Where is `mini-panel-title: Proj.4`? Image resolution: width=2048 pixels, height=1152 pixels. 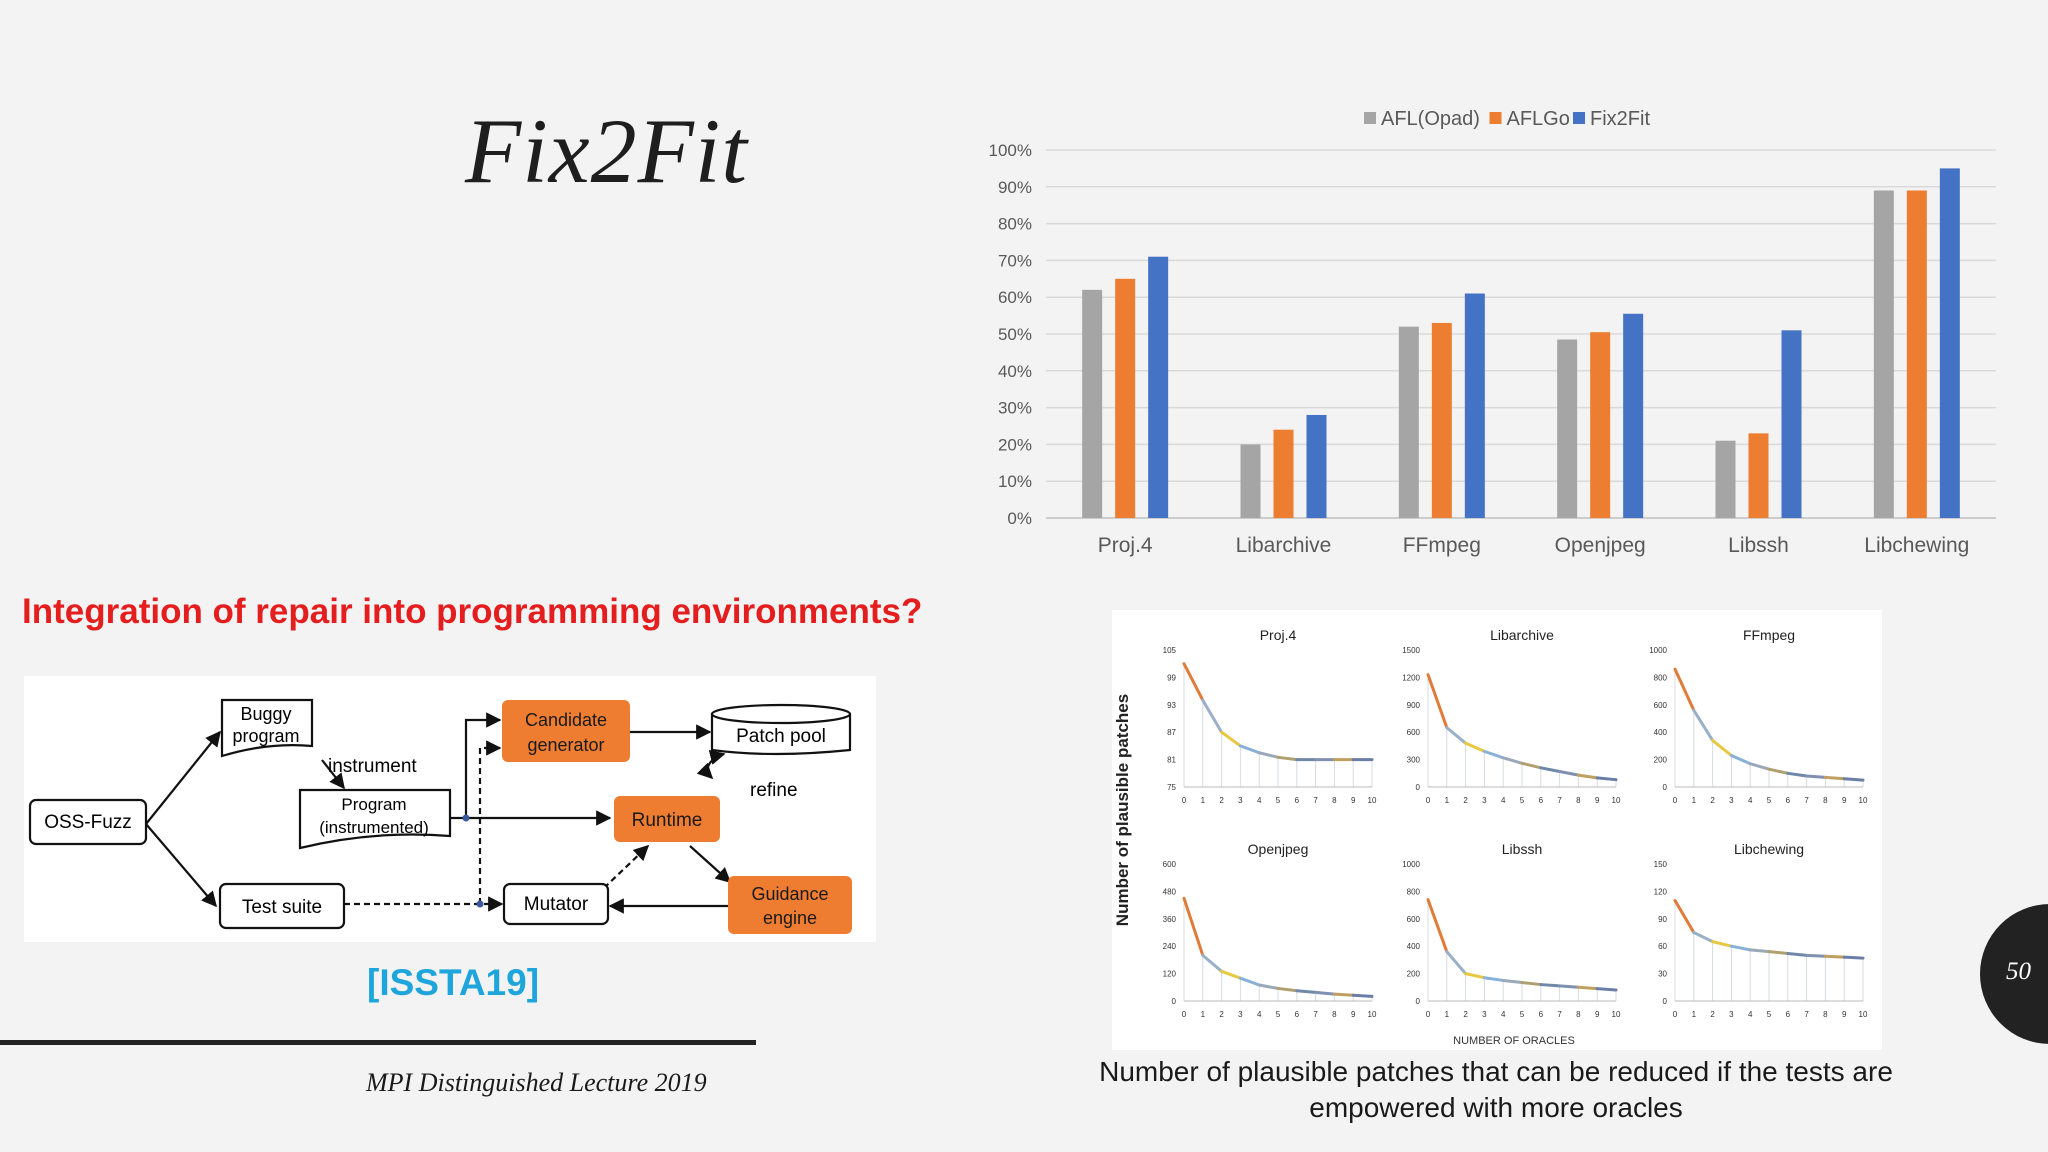 mini-panel-title: Proj.4 is located at coordinates (1278, 635).